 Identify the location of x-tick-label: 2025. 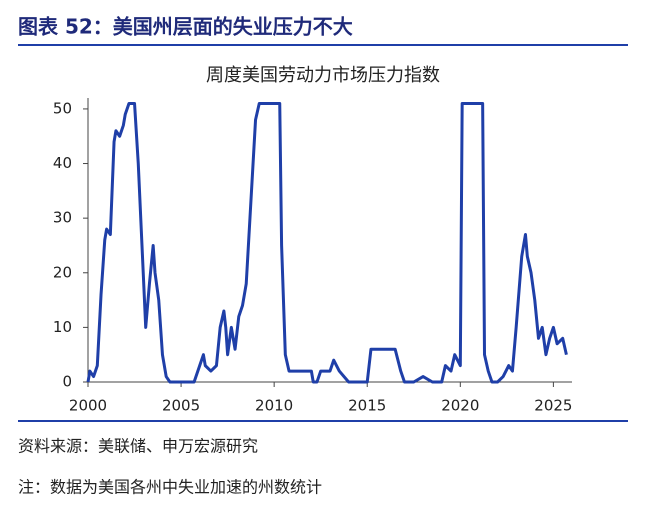
(553, 406).